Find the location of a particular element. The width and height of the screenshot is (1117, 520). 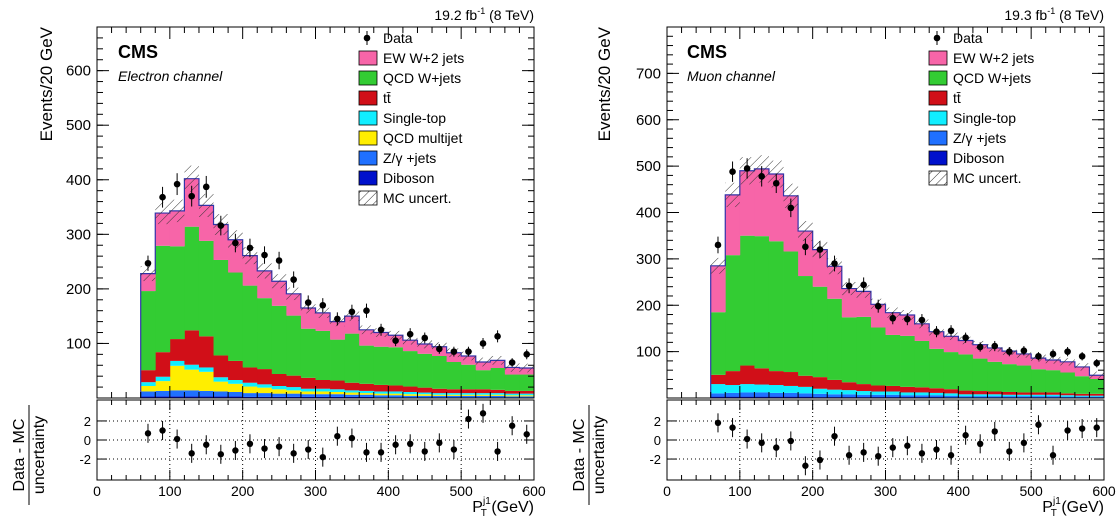

legend-item: Data is located at coordinates (388, 38).